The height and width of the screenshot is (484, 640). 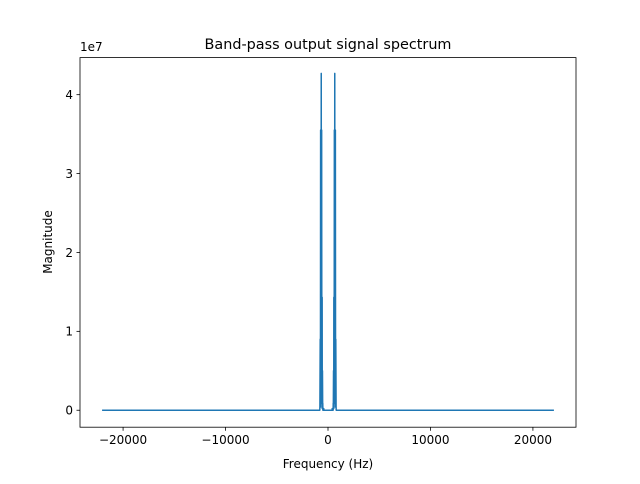 I want to click on x-tick-label: 10000, so click(x=430, y=440).